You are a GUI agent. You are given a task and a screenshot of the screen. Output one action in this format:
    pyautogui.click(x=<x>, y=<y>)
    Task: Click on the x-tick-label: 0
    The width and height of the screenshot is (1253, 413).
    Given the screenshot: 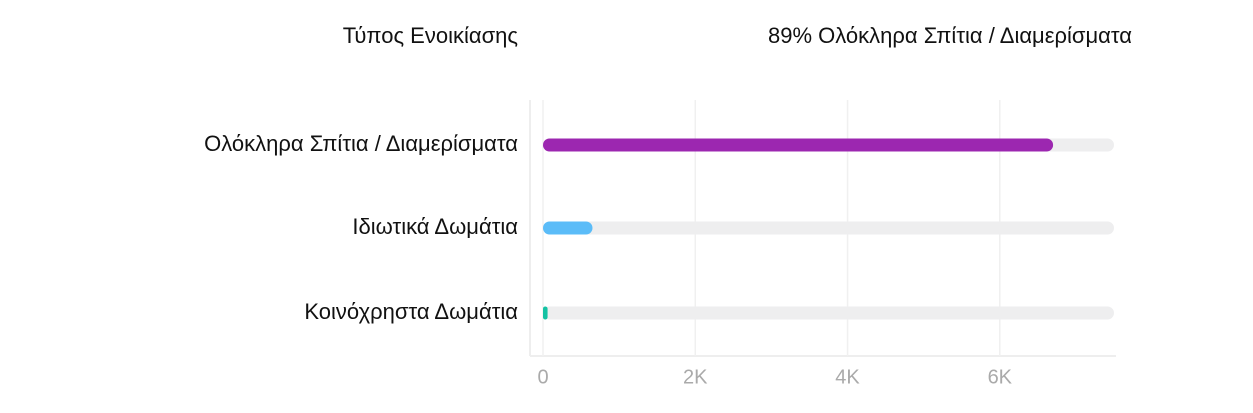 What is the action you would take?
    pyautogui.click(x=542, y=377)
    